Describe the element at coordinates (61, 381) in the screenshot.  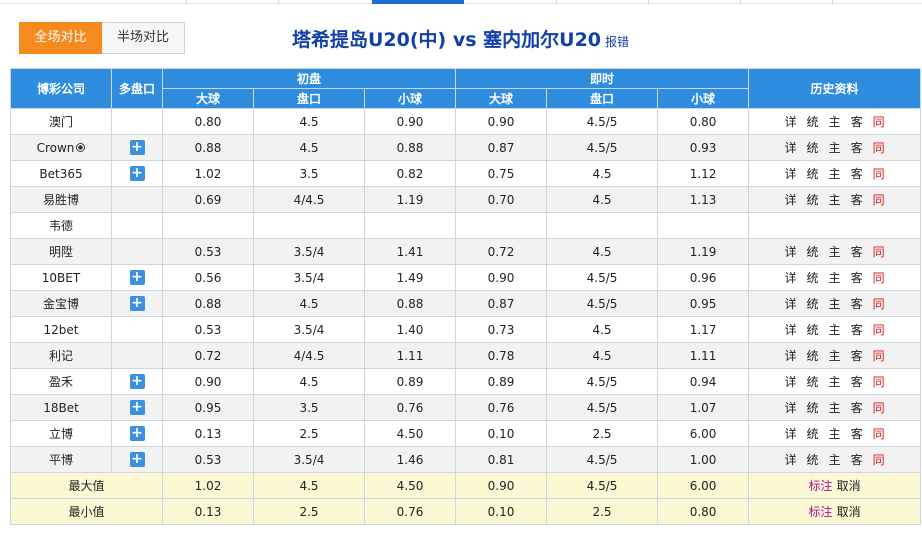
I see `company-cell: 盈禾` at that location.